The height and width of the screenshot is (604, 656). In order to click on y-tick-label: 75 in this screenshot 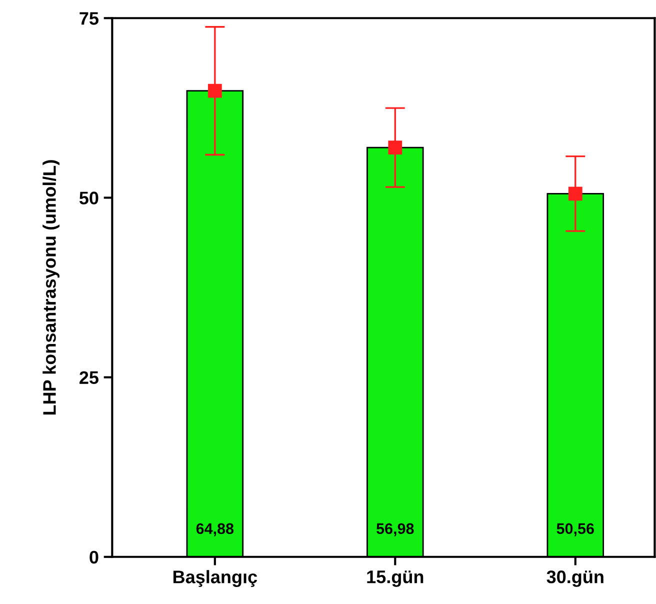, I will do `click(89, 18)`.